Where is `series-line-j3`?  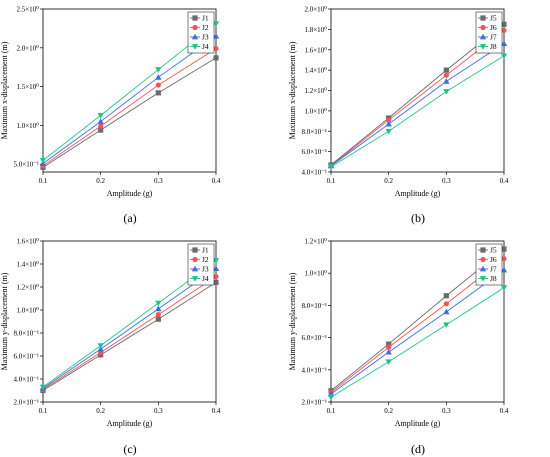
series-line-j3 is located at coordinates (129, 328).